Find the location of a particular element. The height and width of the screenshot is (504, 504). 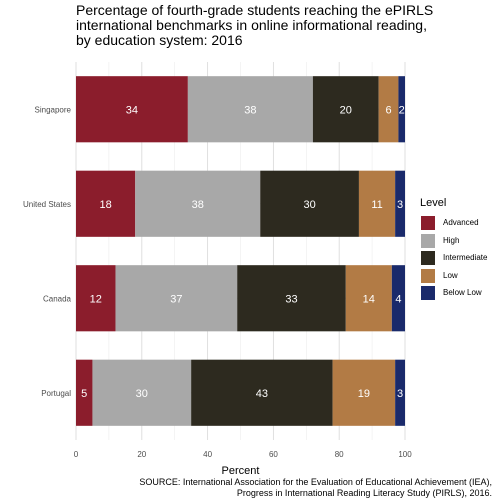

data-label: 4 is located at coordinates (398, 299).